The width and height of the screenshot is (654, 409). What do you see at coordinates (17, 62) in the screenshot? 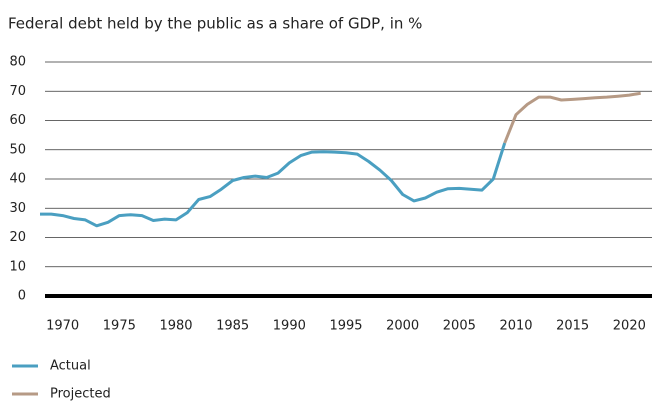
I see `y-tick-label: 80` at bounding box center [17, 62].